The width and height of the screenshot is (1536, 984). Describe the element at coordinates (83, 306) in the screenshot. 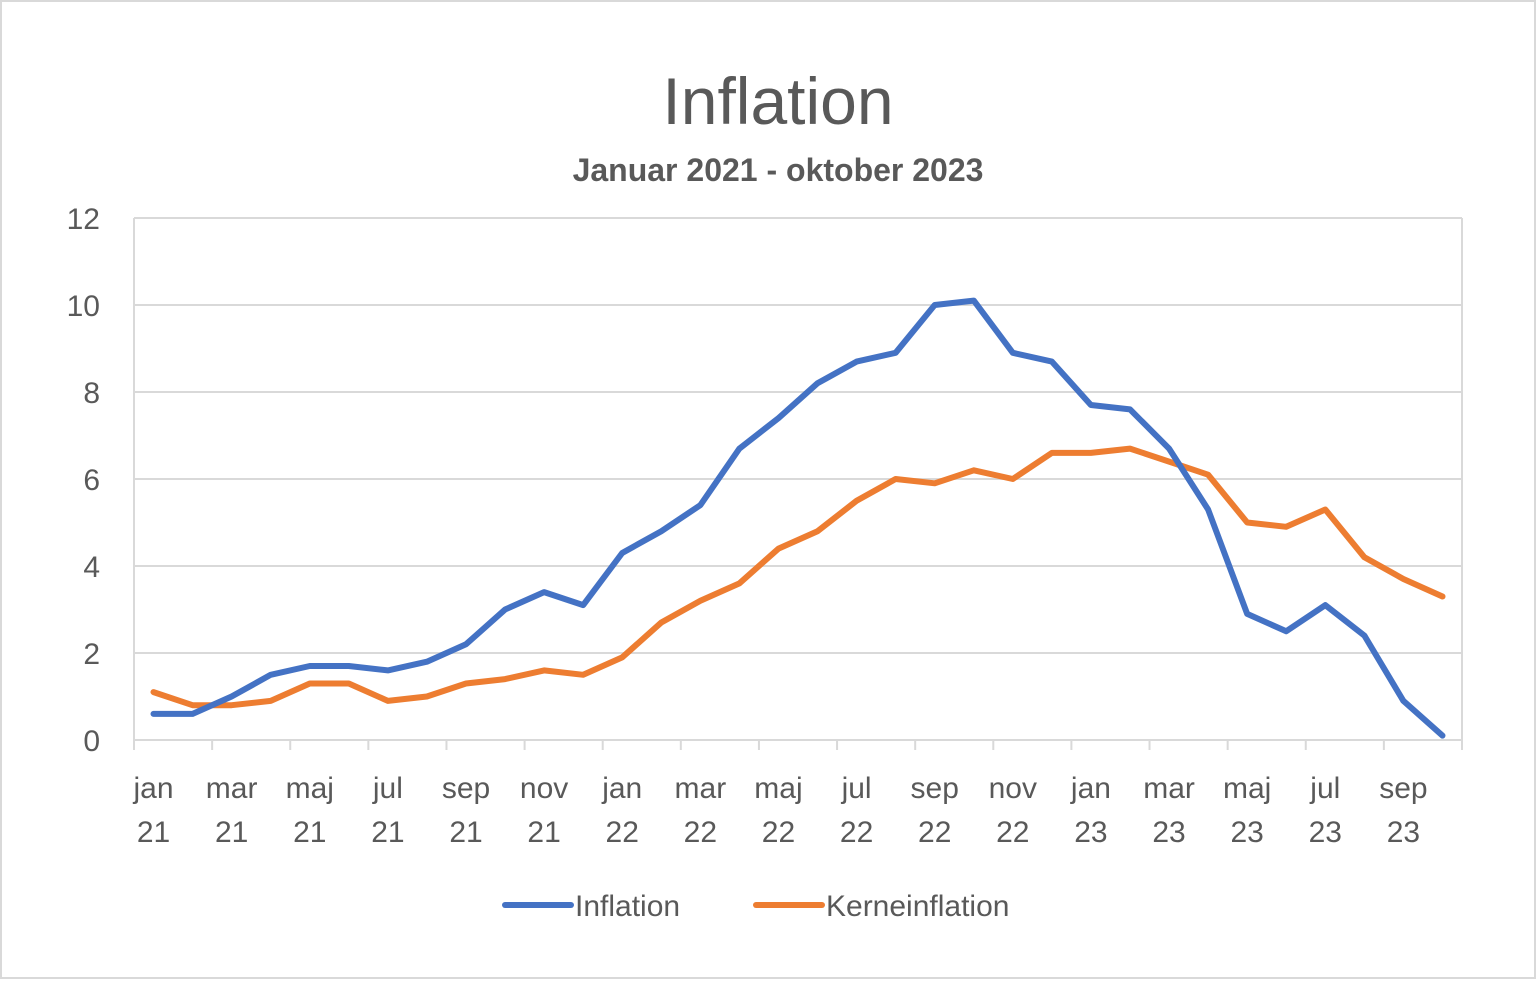

I see `y-tick-label: 10` at that location.